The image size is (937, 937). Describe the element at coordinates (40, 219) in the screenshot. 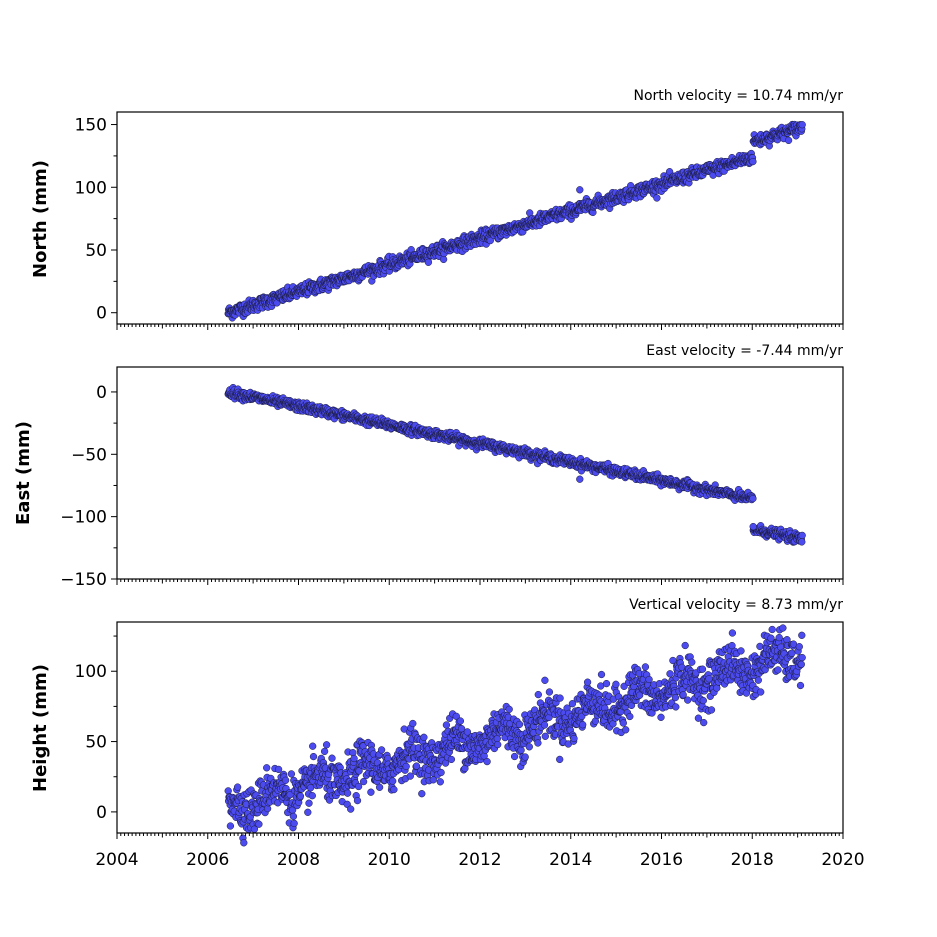

I see `north-ylabel: North (mm)` at that location.